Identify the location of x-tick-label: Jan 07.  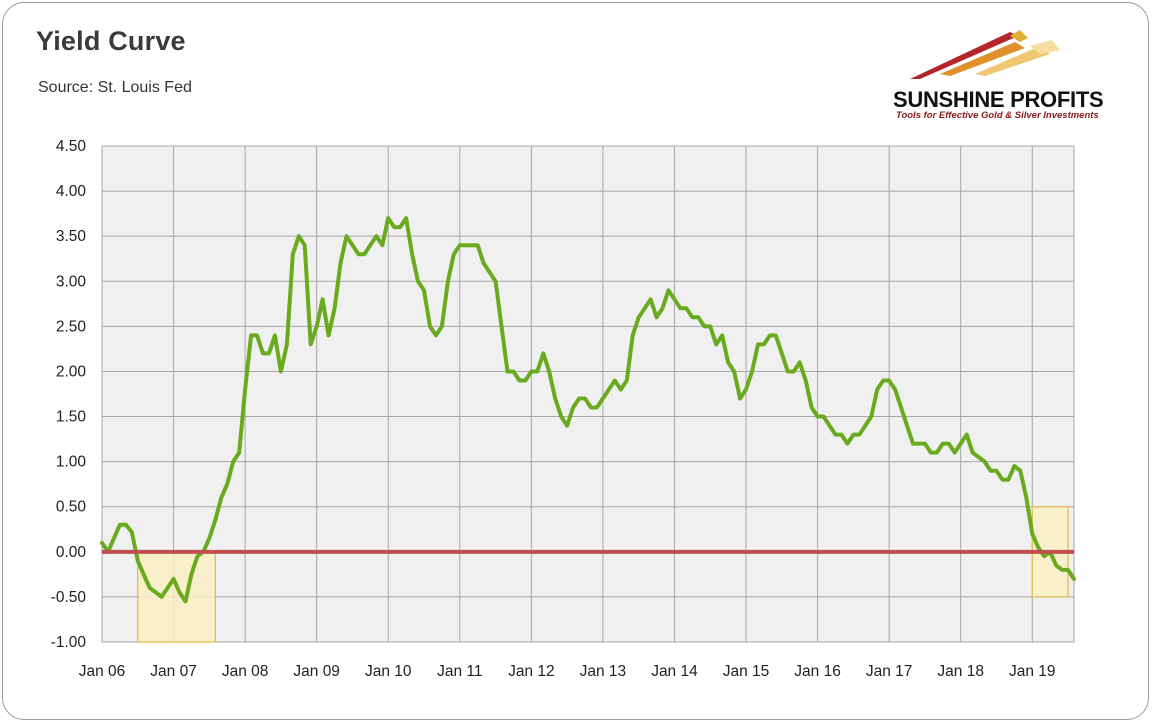
(173, 671).